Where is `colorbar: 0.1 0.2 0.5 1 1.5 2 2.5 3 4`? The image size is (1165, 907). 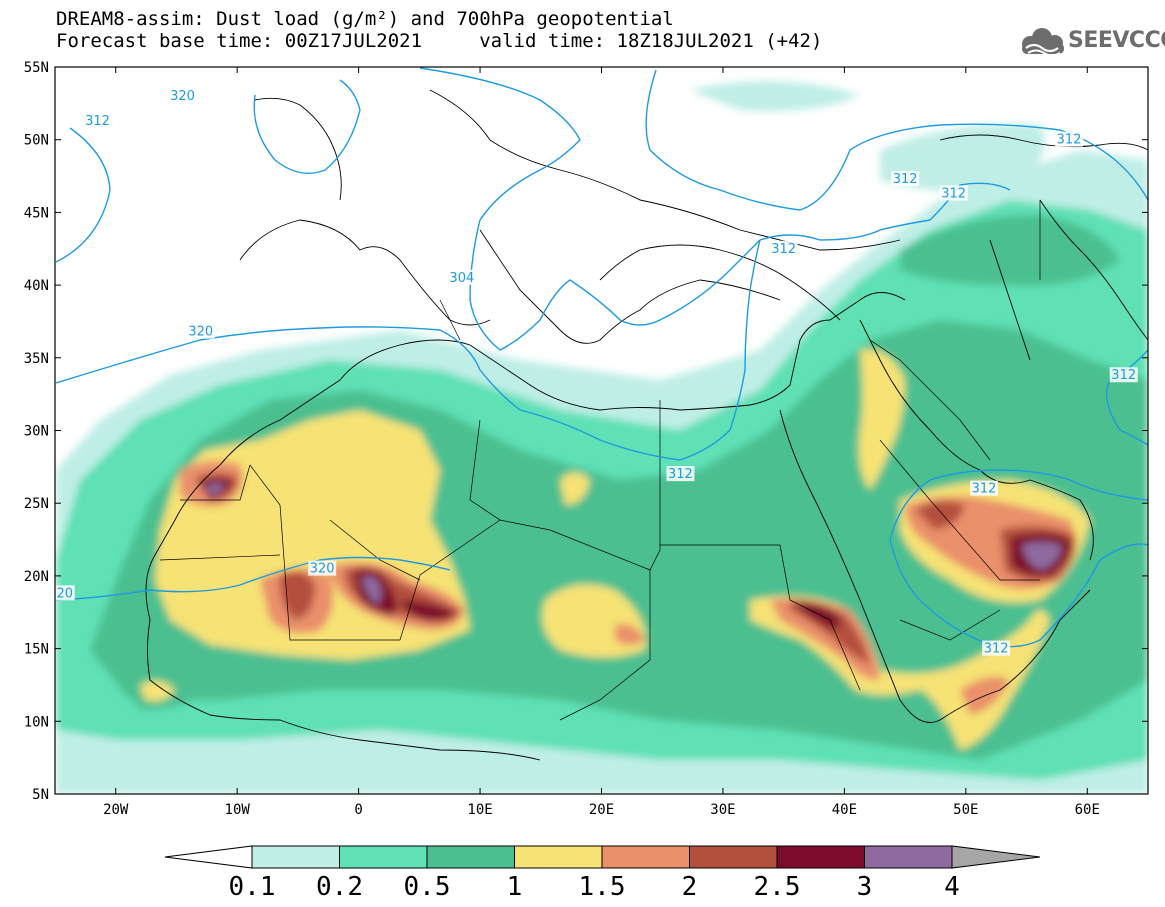
colorbar: 0.1 0.2 0.5 1 1.5 2 2.5 3 4 is located at coordinates (602, 873).